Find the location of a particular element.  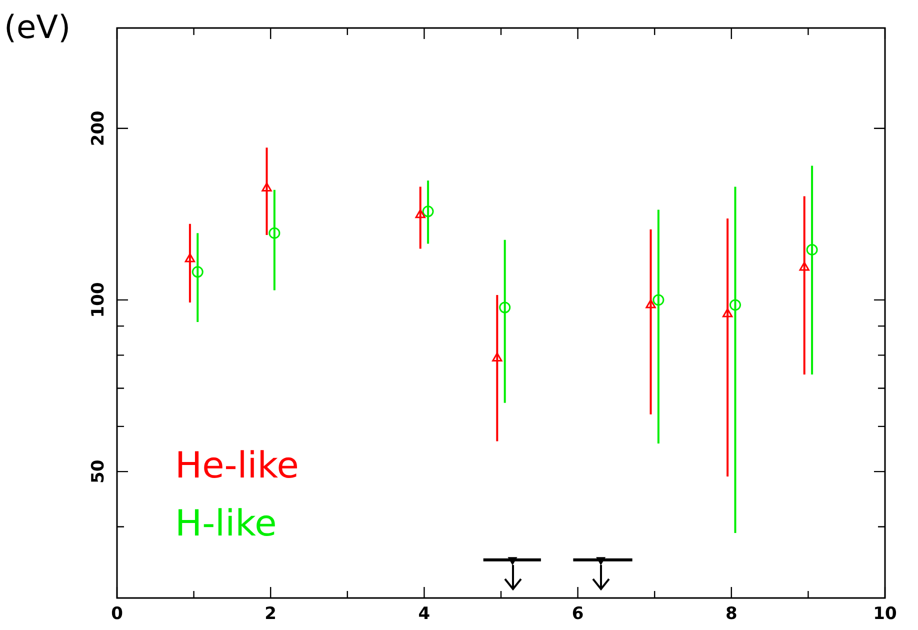

text: H-like is located at coordinates (226, 523).